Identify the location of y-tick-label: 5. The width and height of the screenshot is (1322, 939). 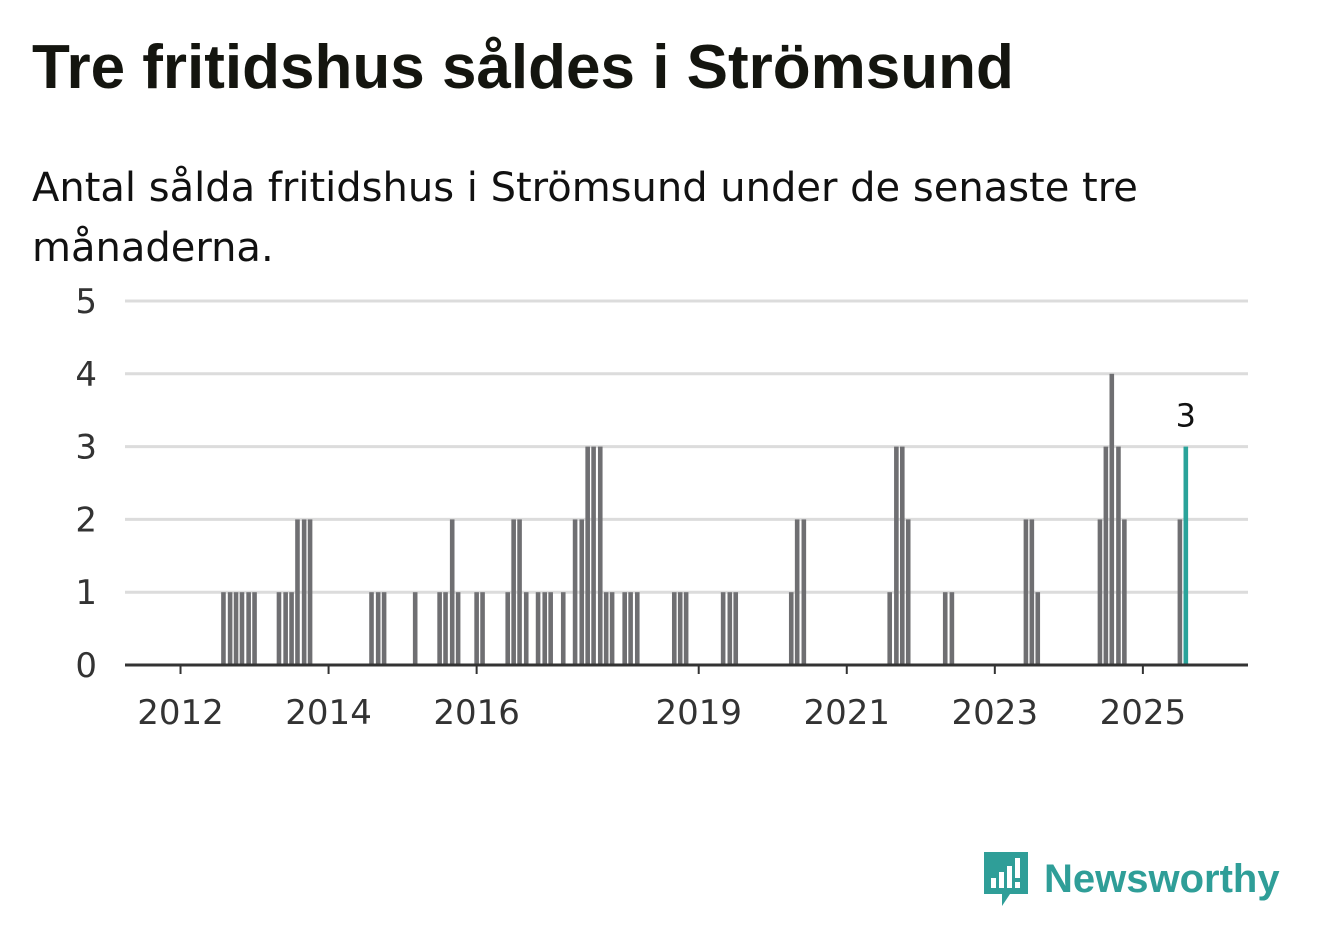
(86, 302).